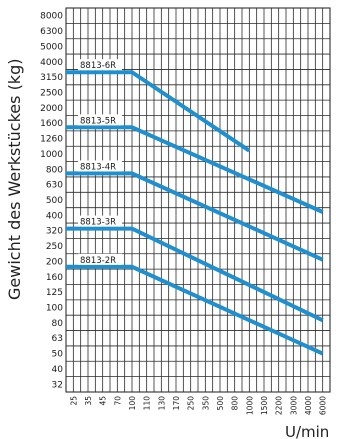 This screenshot has width=342, height=439. What do you see at coordinates (58, 370) in the screenshot?
I see `y-tick-label: 40` at bounding box center [58, 370].